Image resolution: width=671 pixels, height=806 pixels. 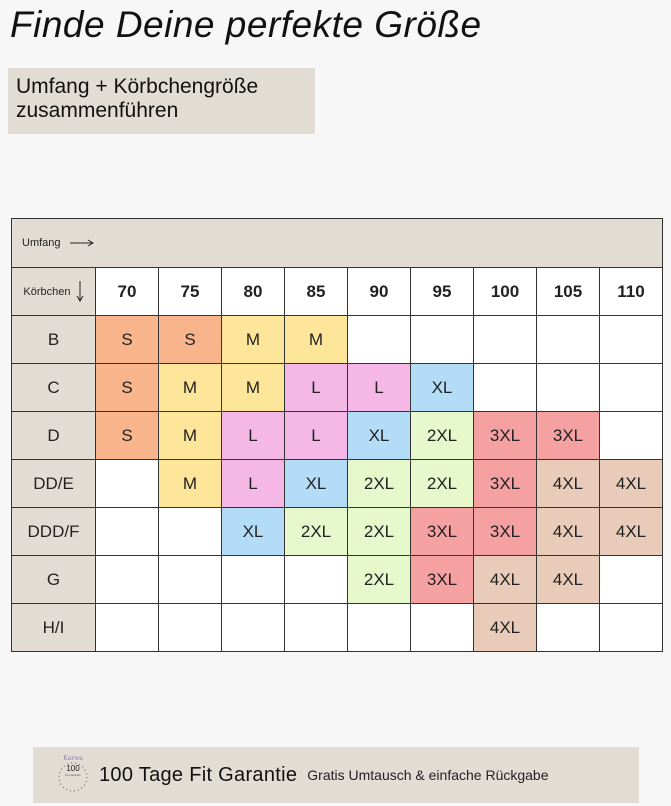 What do you see at coordinates (505, 291) in the screenshot?
I see `column-header-100: 100` at bounding box center [505, 291].